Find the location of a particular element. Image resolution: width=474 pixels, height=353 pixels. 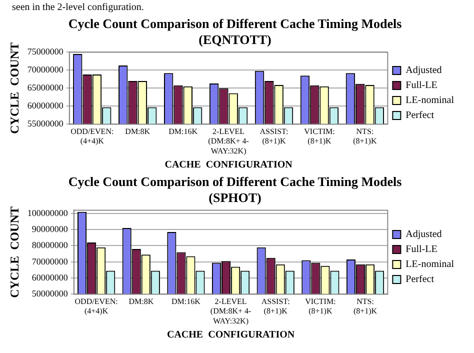

y-tick-label: 80000000 is located at coordinates (50, 245).